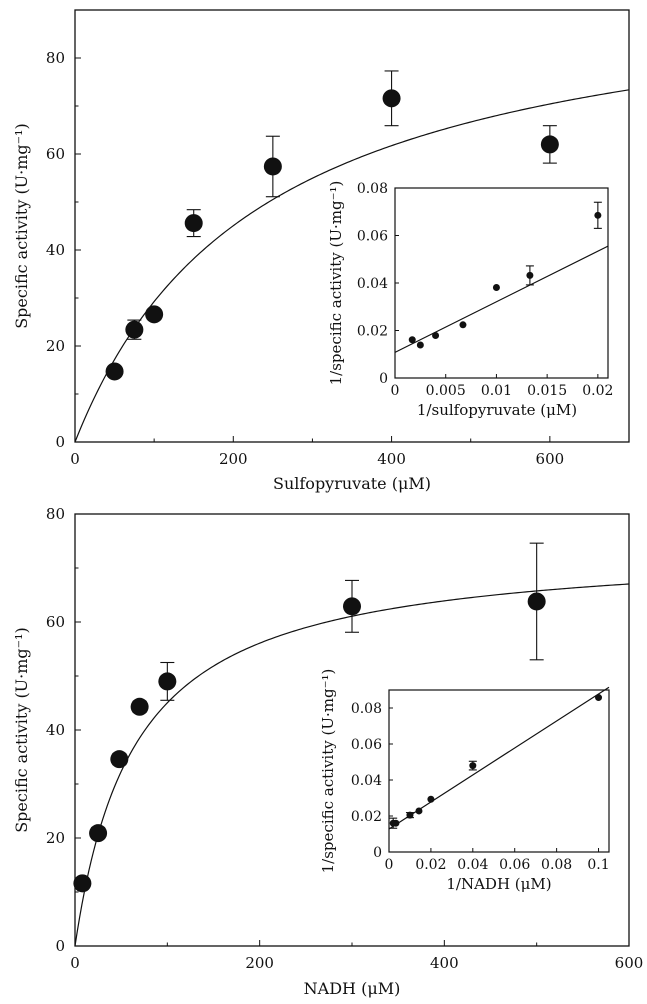 This screenshot has height=1004, width=647. Describe the element at coordinates (446, 391) in the screenshot. I see `x-tick-label: 0.005` at that location.